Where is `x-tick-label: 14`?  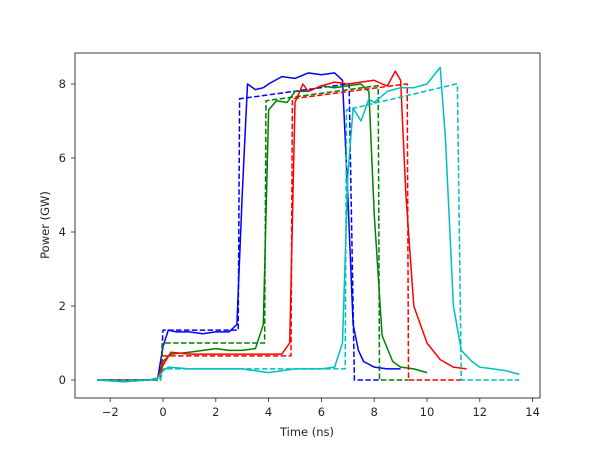
x-tick-label: 14 is located at coordinates (532, 412).